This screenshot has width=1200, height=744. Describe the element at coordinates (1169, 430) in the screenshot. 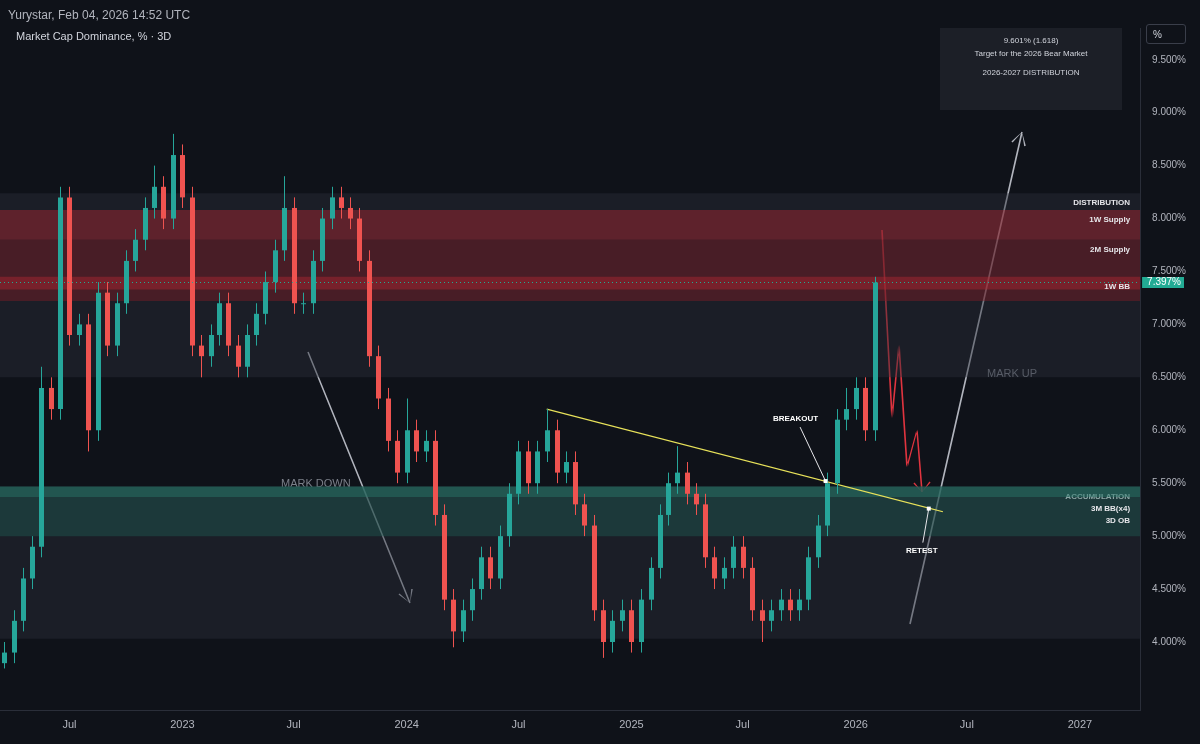

I see `y-tick-label: 6.000%` at that location.